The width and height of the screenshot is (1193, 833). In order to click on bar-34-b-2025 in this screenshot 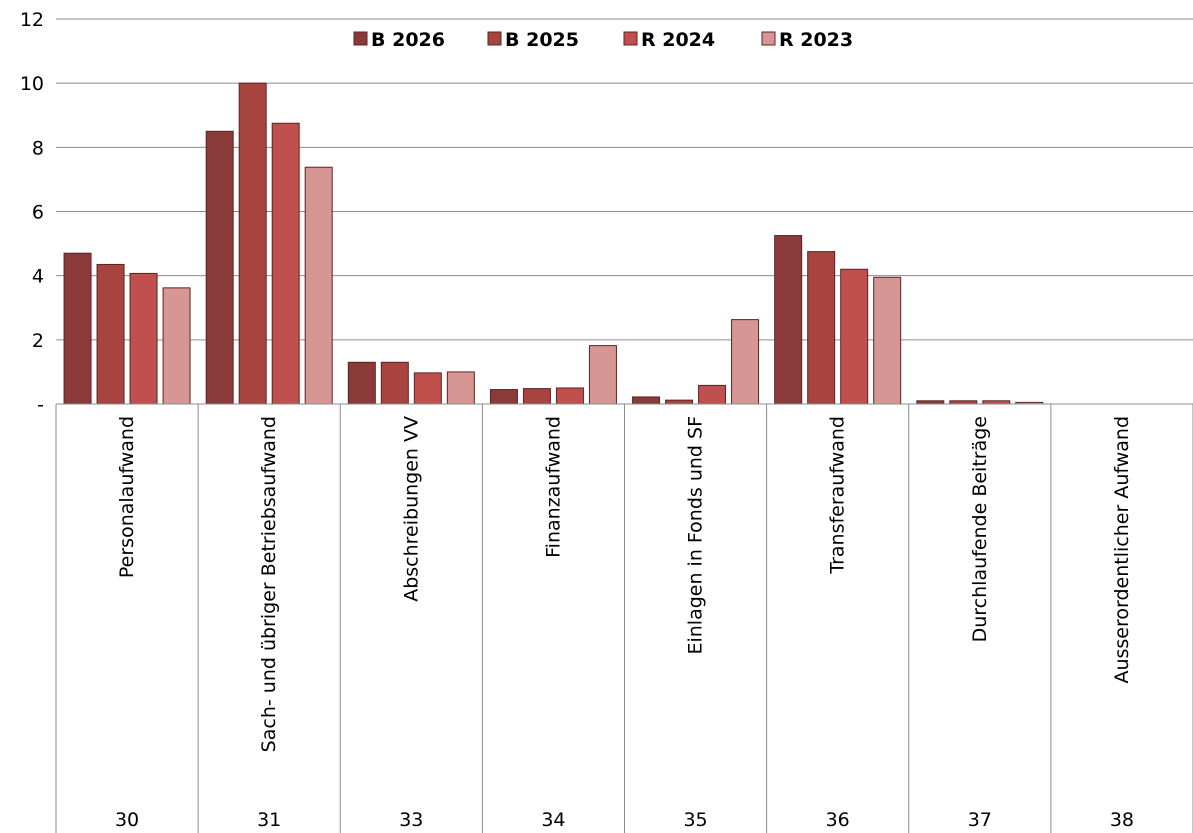, I will do `click(536, 396)`.